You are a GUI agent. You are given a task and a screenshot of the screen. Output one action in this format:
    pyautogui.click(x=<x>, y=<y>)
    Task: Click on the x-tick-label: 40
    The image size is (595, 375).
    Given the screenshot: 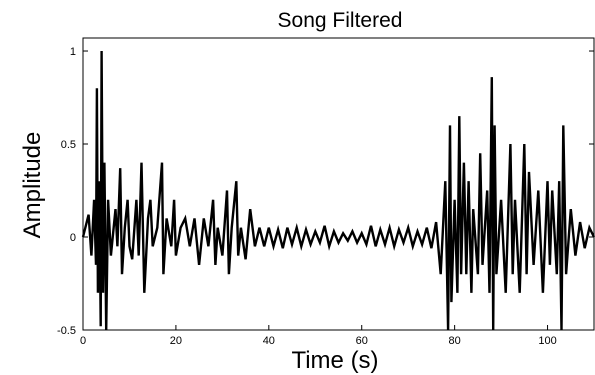 What is the action you would take?
    pyautogui.click(x=269, y=341)
    